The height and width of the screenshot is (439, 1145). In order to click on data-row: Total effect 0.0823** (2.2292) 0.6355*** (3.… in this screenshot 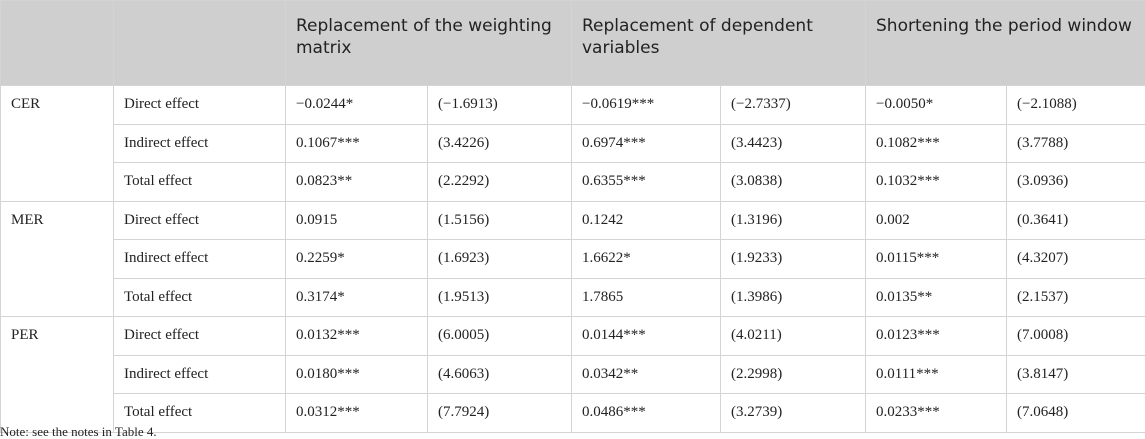, I will do `click(573, 182)`.